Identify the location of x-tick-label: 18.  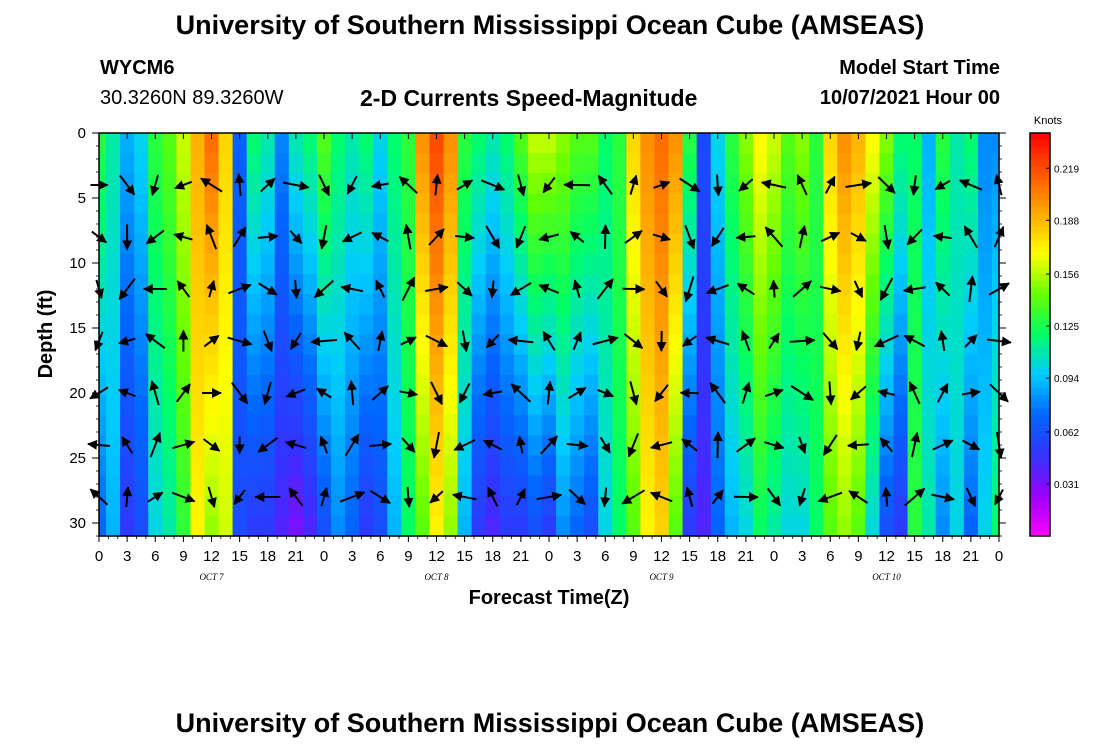
(717, 556).